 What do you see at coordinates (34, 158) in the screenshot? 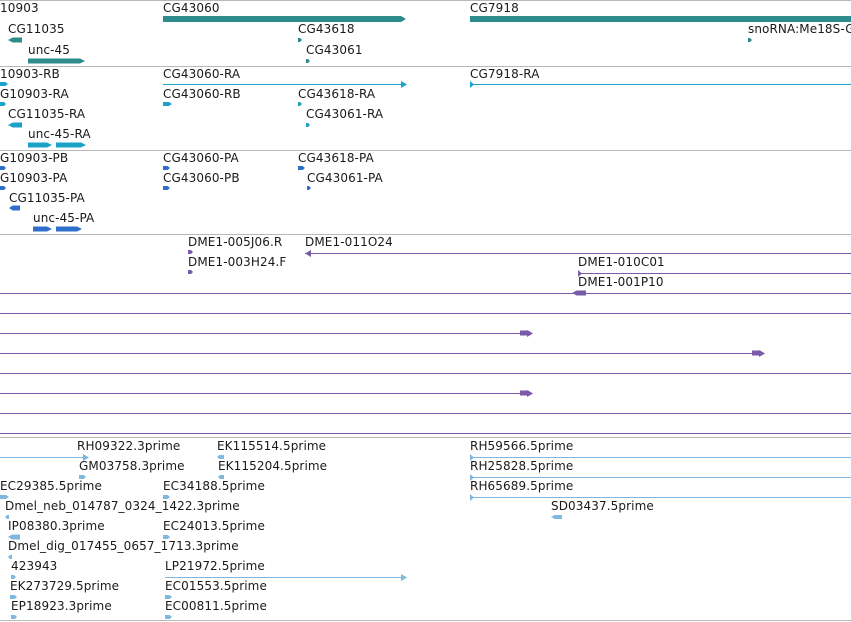
I see `cds-feature-label: G10903-PB` at bounding box center [34, 158].